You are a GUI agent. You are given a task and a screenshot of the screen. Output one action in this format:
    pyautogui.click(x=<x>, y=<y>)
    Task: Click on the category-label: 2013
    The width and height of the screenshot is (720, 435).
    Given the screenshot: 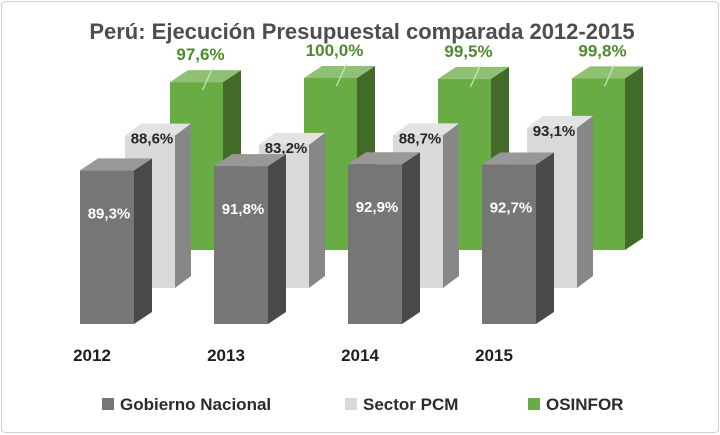 What is the action you would take?
    pyautogui.click(x=226, y=355)
    